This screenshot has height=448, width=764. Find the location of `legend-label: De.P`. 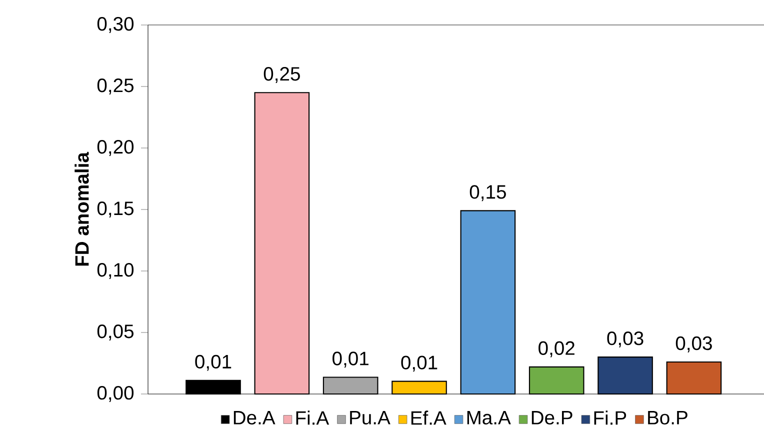

legend-label: De.P is located at coordinates (552, 417).